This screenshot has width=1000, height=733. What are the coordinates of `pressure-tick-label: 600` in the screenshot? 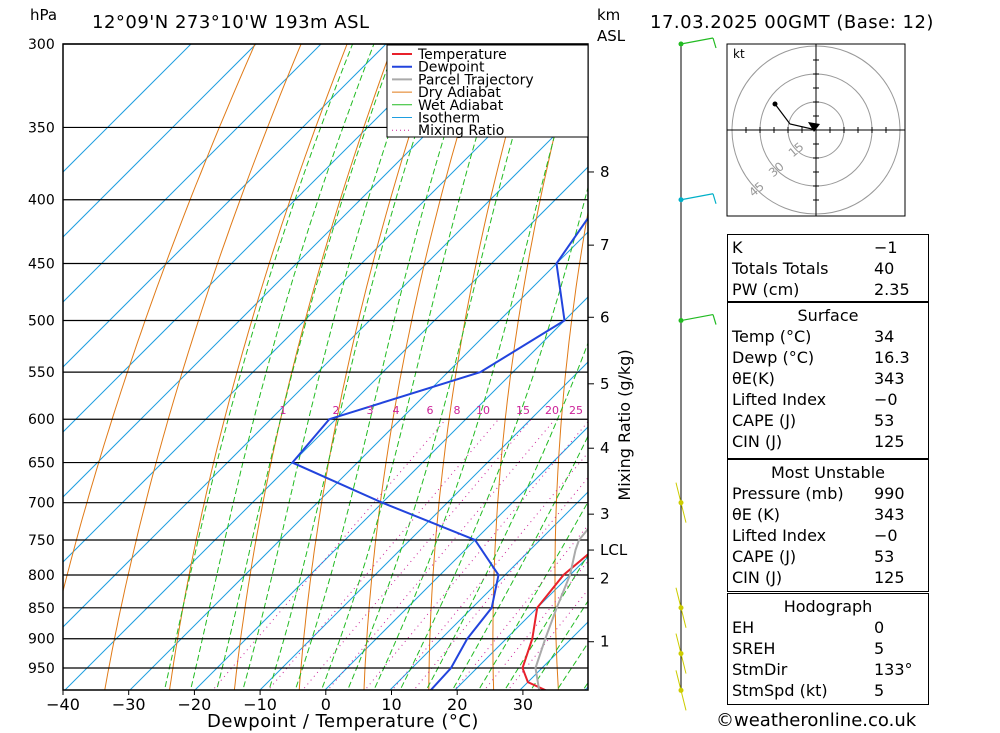 It's located at (41, 420).